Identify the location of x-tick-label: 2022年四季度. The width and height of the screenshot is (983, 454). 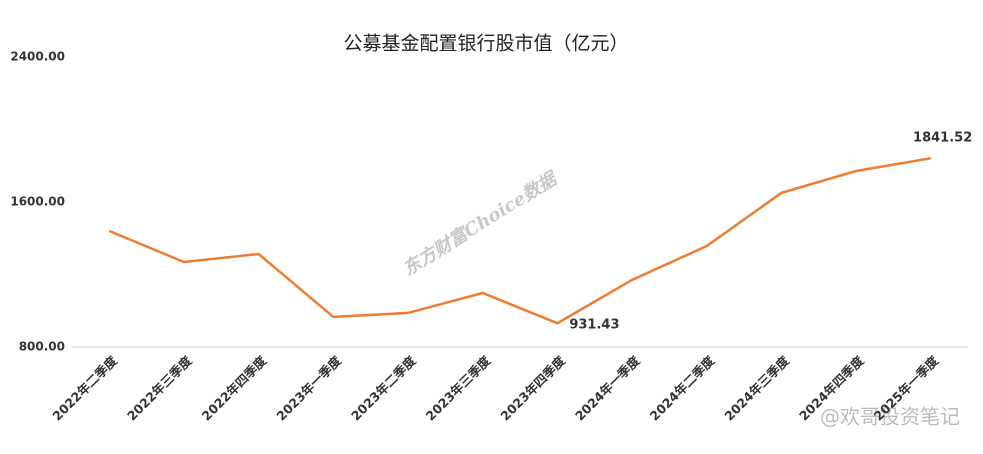
(234, 388).